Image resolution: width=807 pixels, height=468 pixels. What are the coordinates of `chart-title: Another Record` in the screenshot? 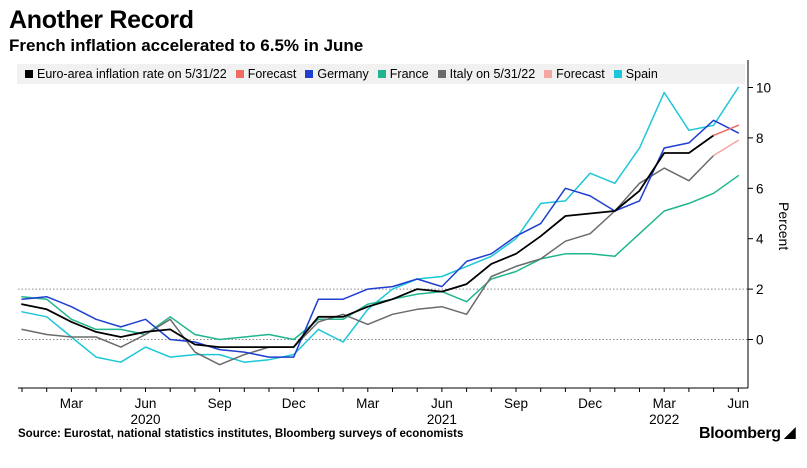 It's located at (101, 20).